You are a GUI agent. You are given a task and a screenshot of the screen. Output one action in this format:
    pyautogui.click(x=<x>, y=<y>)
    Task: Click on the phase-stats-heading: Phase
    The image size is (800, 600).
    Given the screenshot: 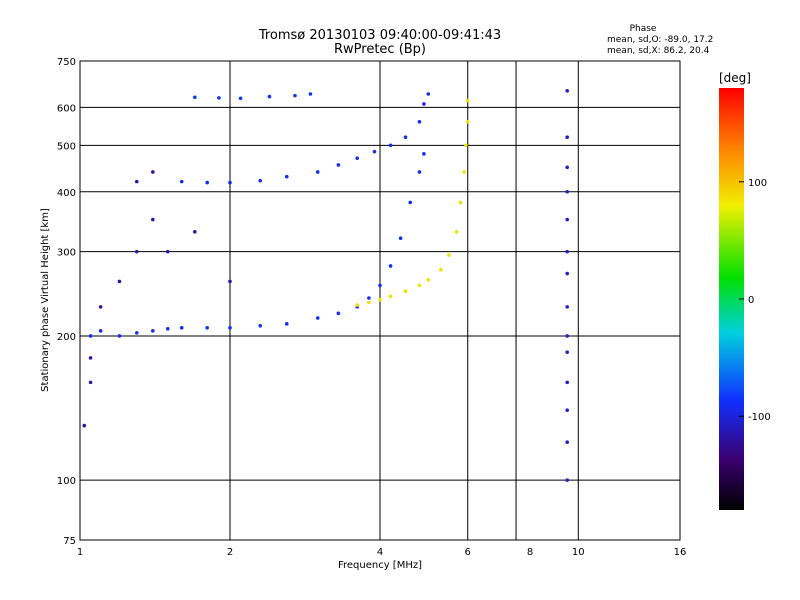 What is the action you would take?
    pyautogui.click(x=643, y=29)
    